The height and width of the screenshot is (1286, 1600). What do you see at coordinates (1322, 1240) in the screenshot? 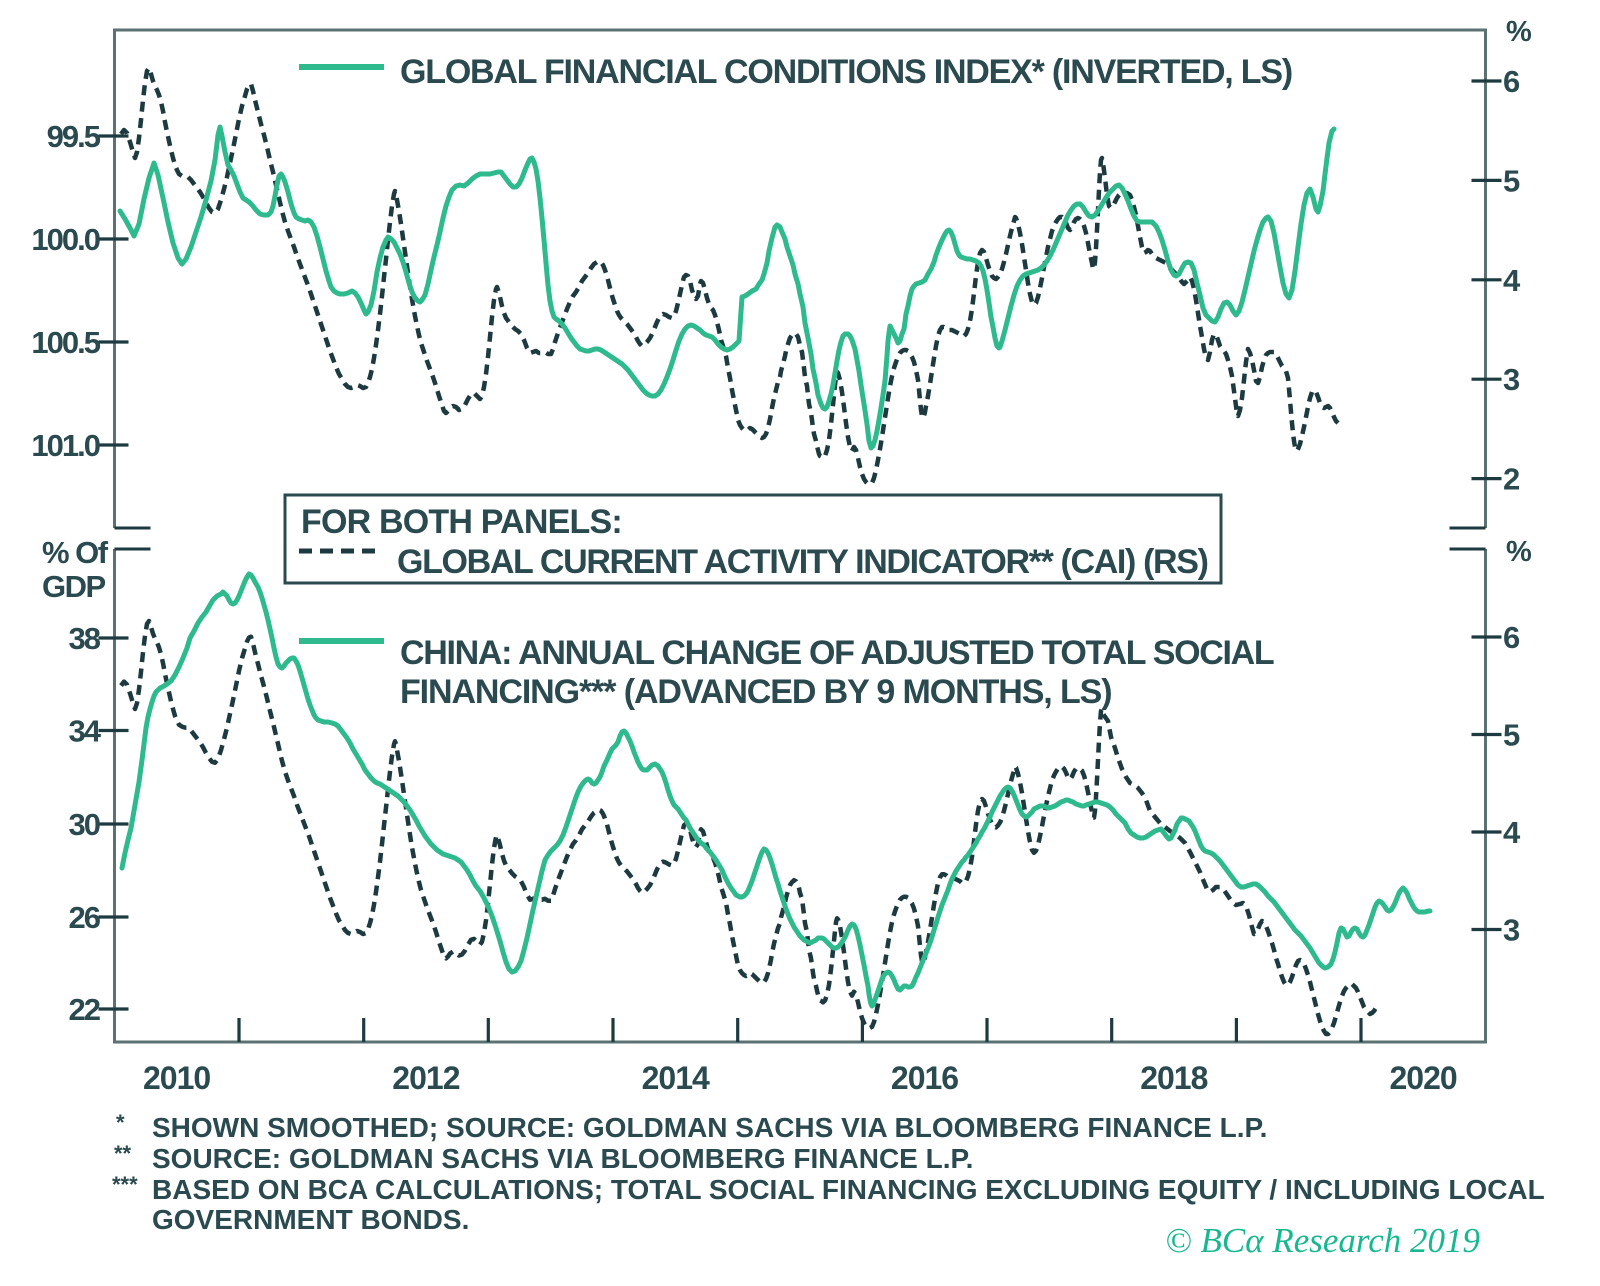
I see `svg-text: © BCα Research 2019` at bounding box center [1322, 1240].